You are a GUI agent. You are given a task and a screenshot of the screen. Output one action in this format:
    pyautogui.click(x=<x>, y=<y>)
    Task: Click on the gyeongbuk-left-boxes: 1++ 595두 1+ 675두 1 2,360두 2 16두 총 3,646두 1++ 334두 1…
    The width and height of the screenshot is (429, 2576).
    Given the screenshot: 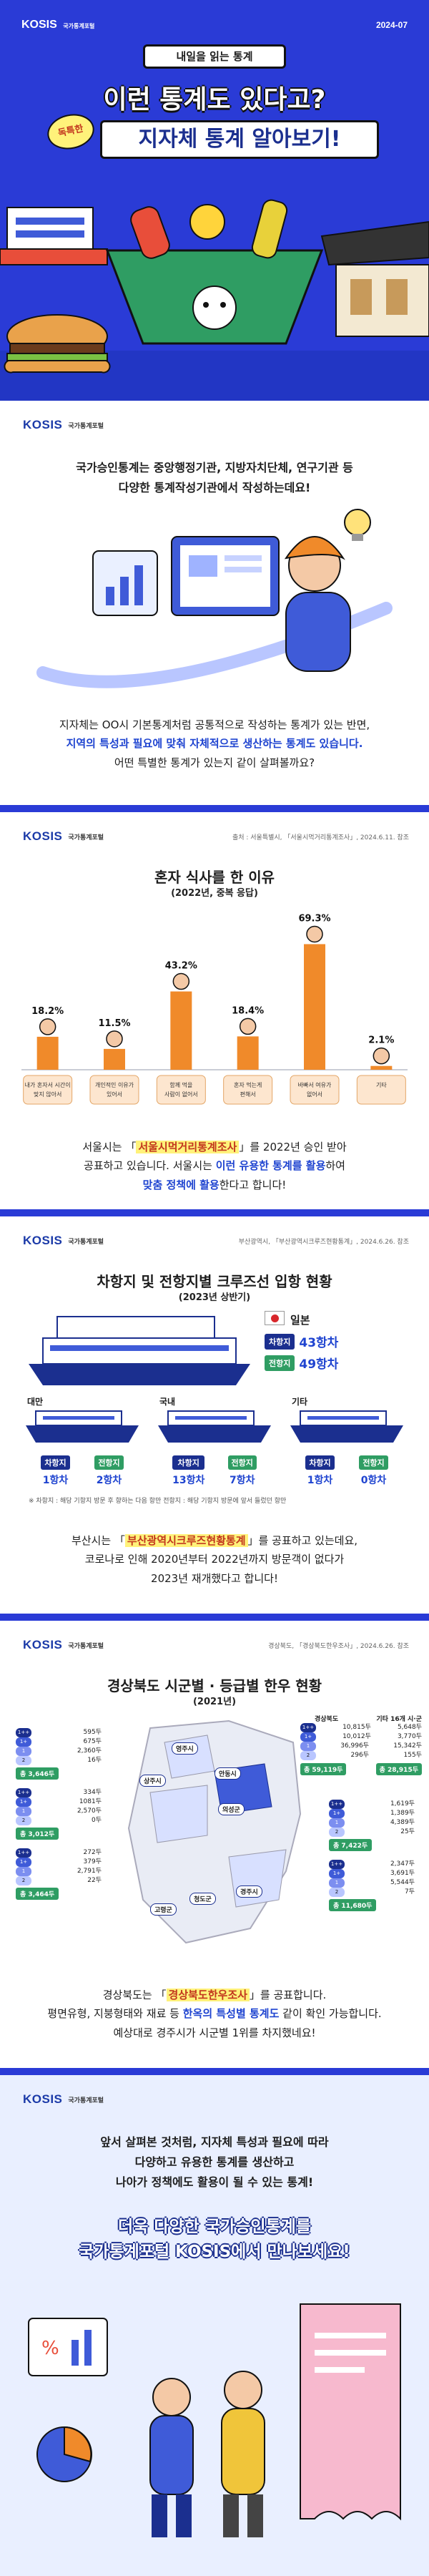 What is the action you would take?
    pyautogui.click(x=59, y=1818)
    